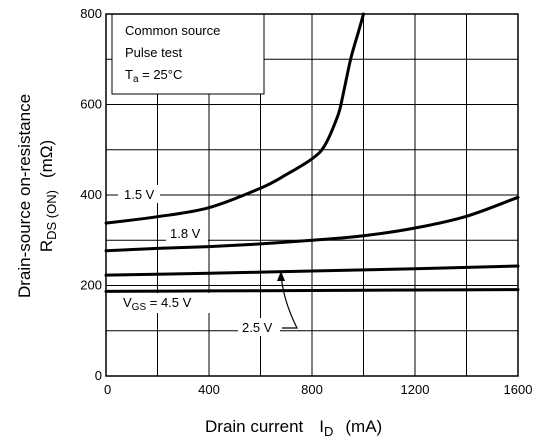 The height and width of the screenshot is (444, 543). I want to click on label-bg-1-8v, so click(187, 233).